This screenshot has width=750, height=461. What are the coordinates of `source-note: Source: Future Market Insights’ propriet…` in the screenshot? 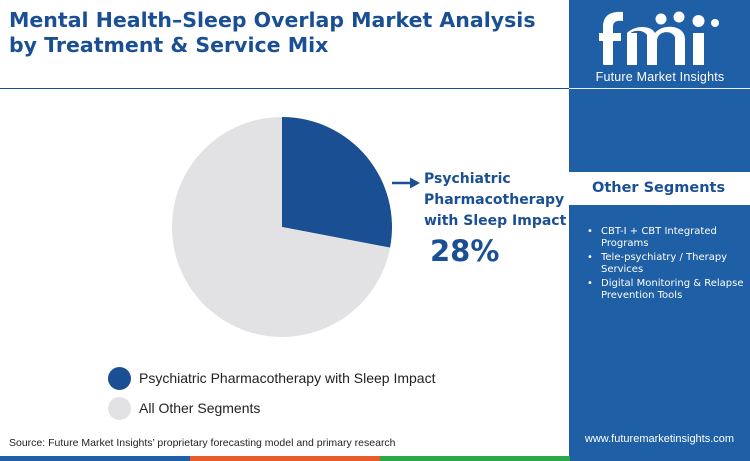 It's located at (202, 443).